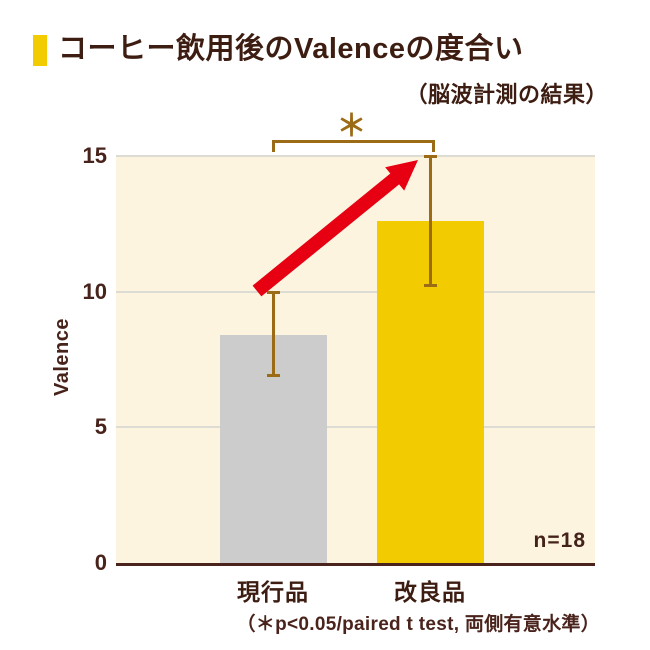 Image resolution: width=650 pixels, height=650 pixels. I want to click on x-category-label: 現行品, so click(273, 592).